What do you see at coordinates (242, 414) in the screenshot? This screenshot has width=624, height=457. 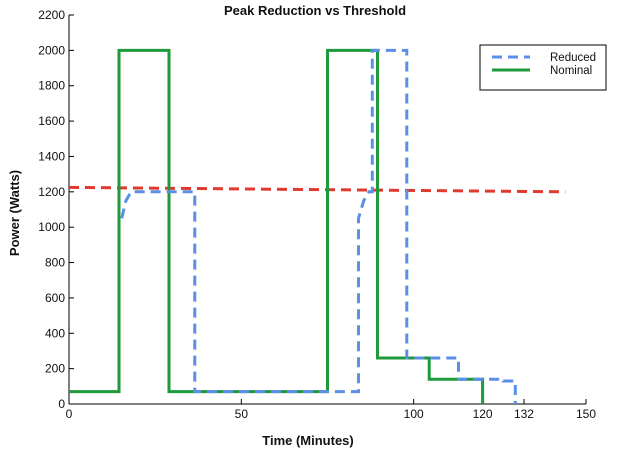 I see `x-tick-label: 50` at bounding box center [242, 414].